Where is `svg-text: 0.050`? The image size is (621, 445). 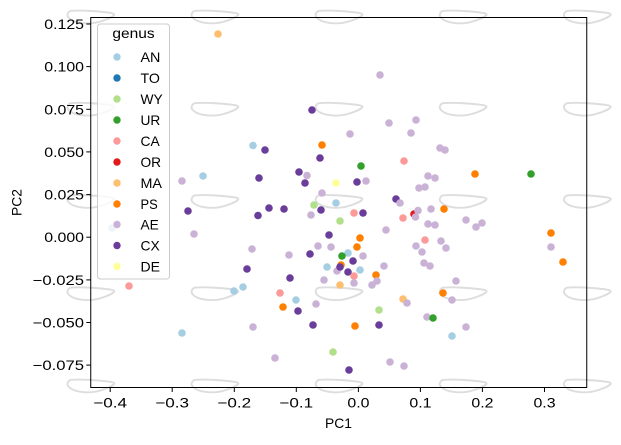 svg-text: 0.050 is located at coordinates (64, 152).